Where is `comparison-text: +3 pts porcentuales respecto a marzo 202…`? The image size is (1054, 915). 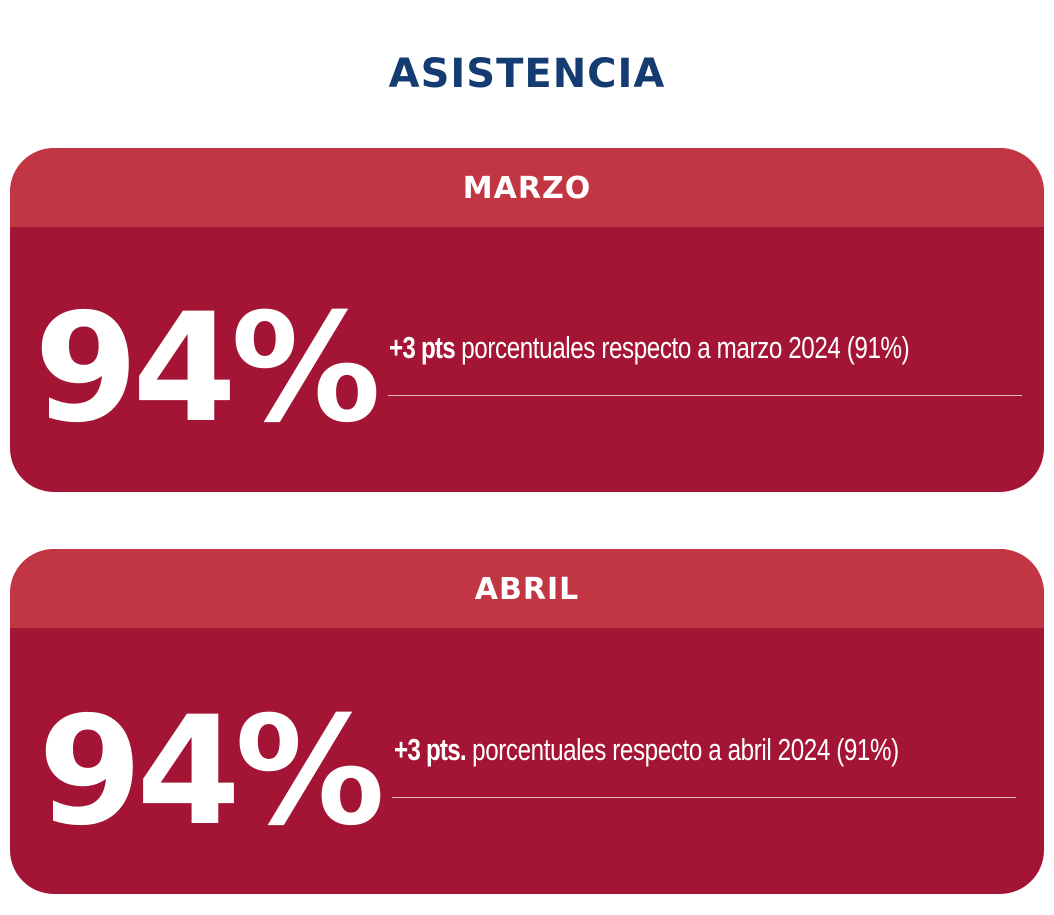 comparison-text: +3 pts porcentuales respecto a marzo 202… is located at coordinates (649, 348).